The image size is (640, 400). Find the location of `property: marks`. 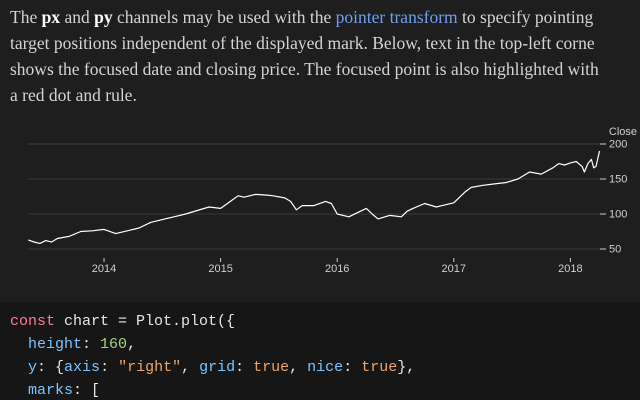

property: marks is located at coordinates (51, 390).